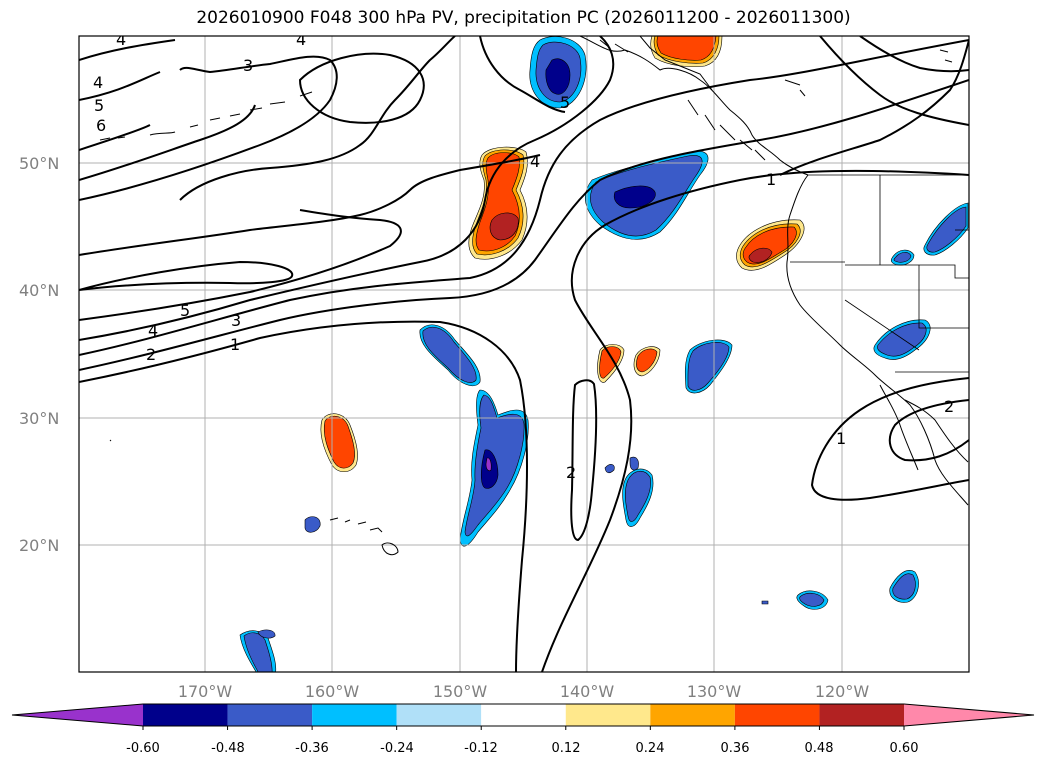  Describe the element at coordinates (819, 748) in the screenshot. I see `colorbar-tick-label: 0.48` at that location.